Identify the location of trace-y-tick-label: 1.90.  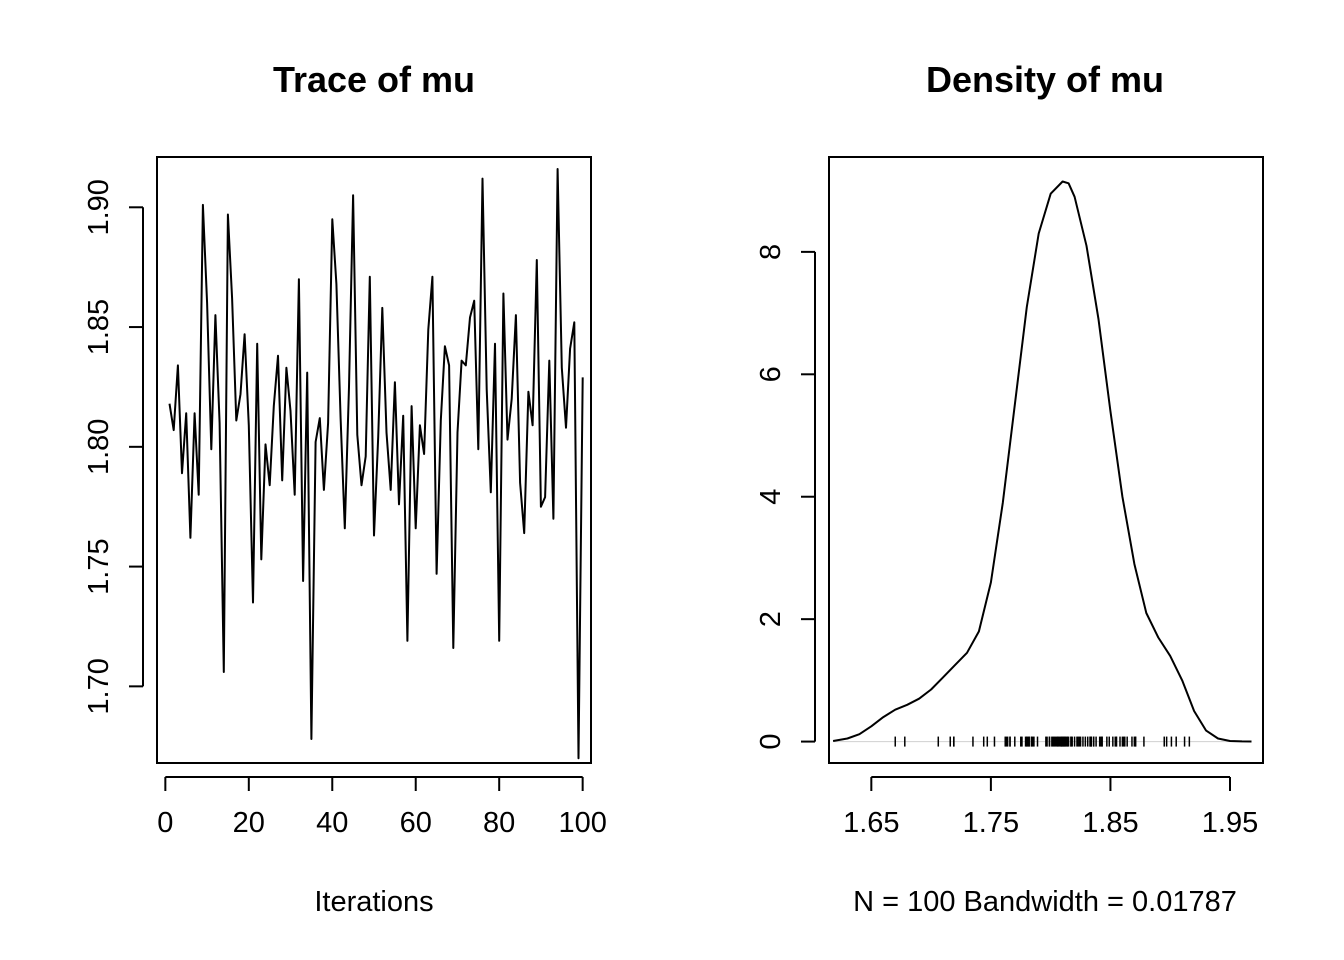
(99, 207).